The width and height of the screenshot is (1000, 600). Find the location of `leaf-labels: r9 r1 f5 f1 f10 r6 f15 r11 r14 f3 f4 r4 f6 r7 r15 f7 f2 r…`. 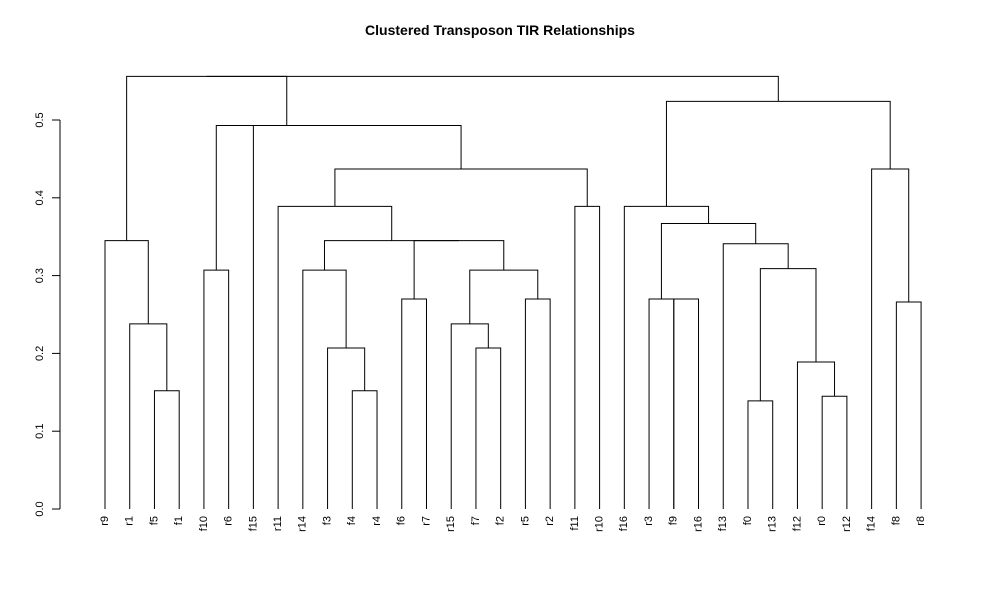

leaf-labels: r9 r1 f5 f1 f10 r6 f15 r11 r14 f3 f4 r4 f6 r7 r15 f7 f2 r… is located at coordinates (513, 524).